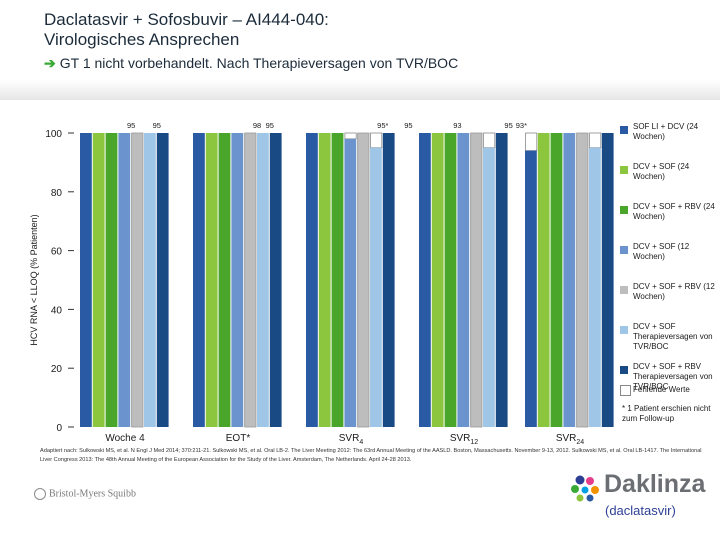  I want to click on legend-label: DCV + SOF (24 Wochen), so click(661, 171).